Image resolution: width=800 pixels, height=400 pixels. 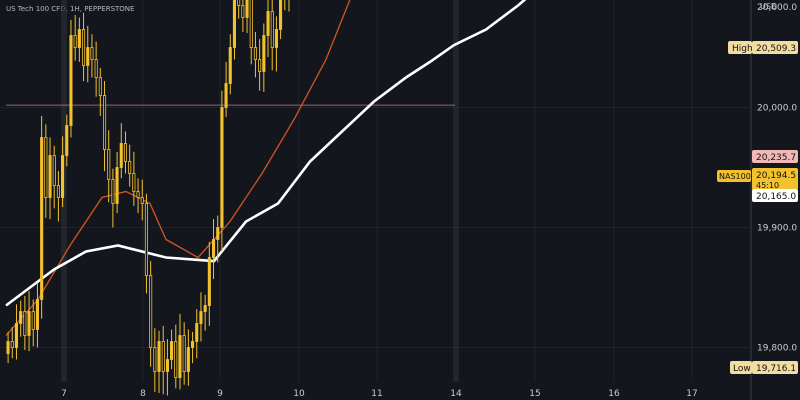 I want to click on low-tag-text: Low, so click(x=742, y=369).